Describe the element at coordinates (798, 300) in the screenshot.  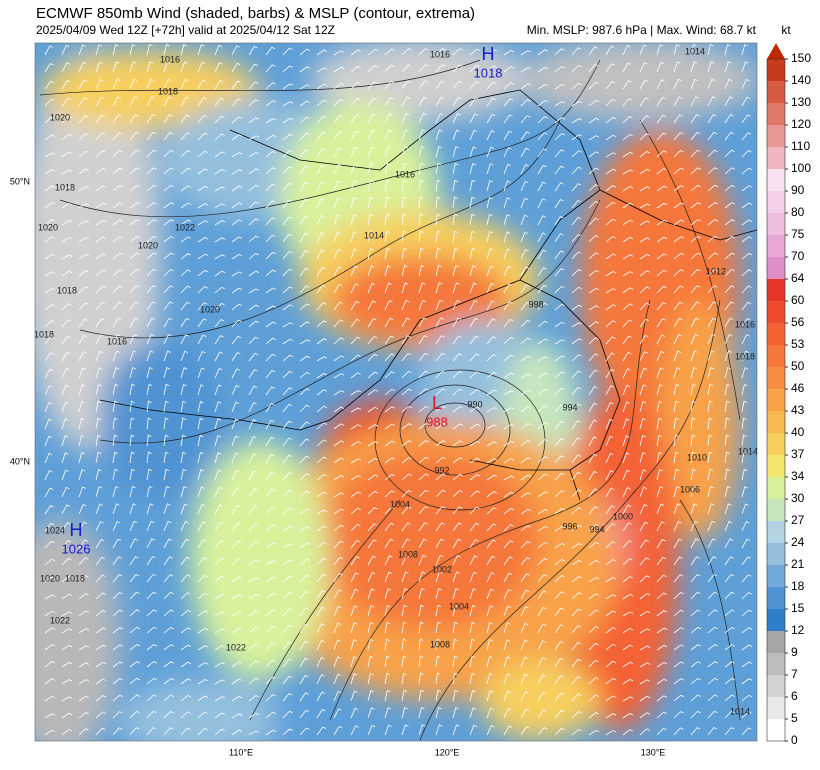
I see `colorbar-label: 60` at that location.